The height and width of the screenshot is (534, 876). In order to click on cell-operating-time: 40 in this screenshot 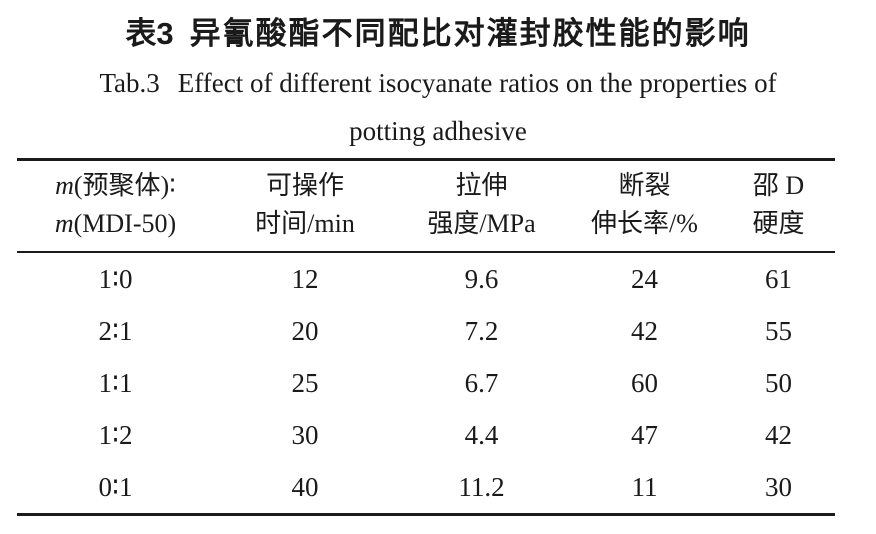, I will do `click(305, 486)`.